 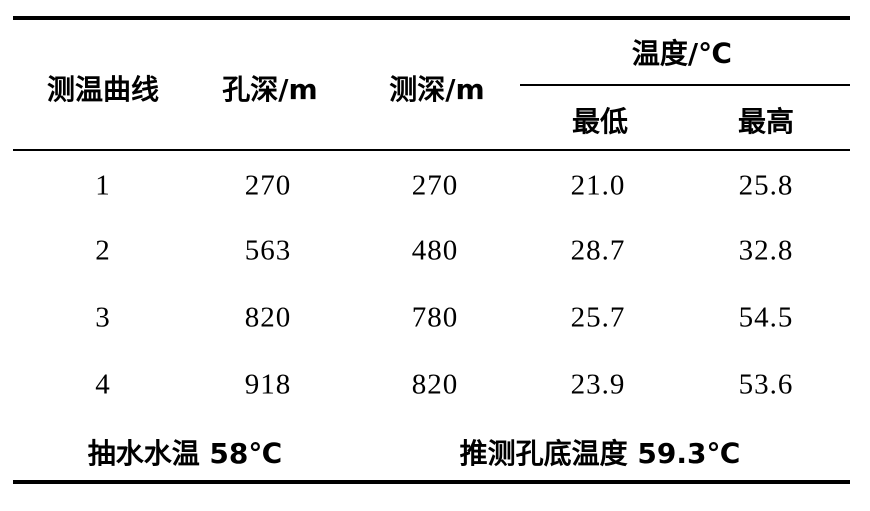 What do you see at coordinates (766, 121) in the screenshot?
I see `header-max: 最高` at bounding box center [766, 121].